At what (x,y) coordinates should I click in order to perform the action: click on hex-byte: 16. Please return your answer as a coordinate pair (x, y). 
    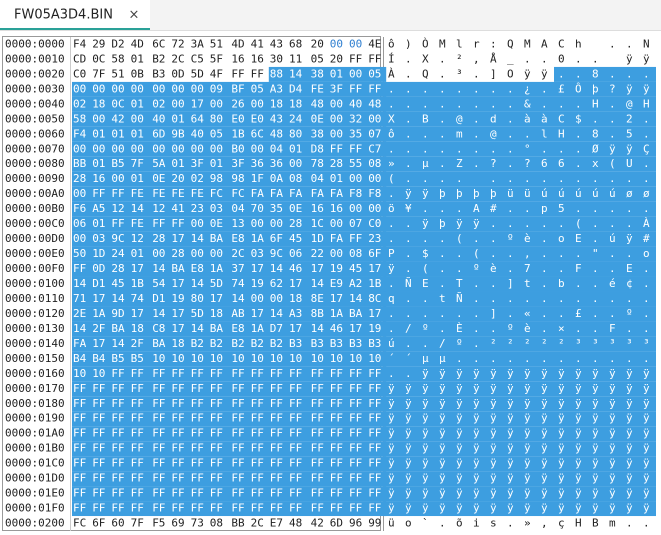
    Looking at the image, I should click on (257, 58).